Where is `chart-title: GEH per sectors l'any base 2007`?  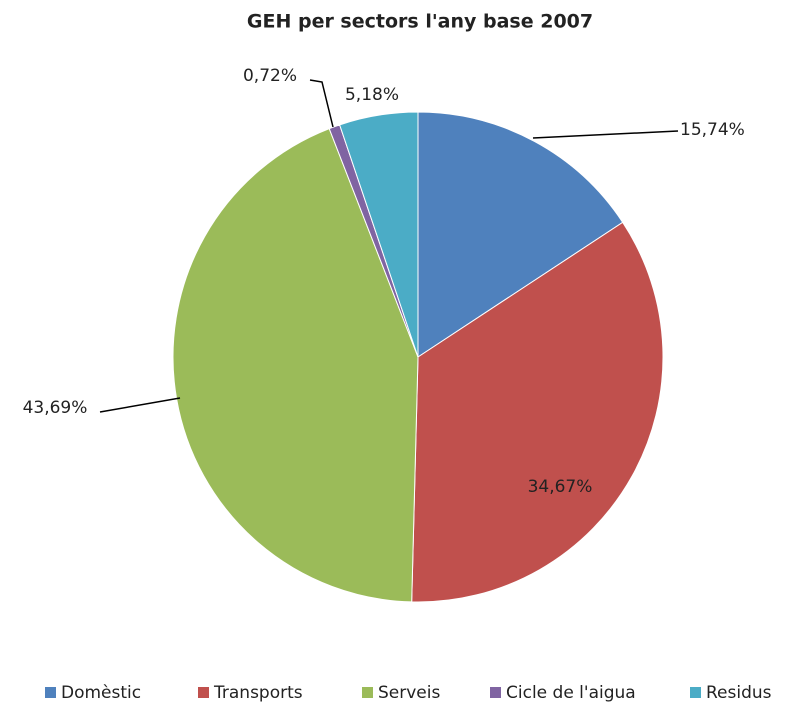
chart-title: GEH per sectors l'any base 2007 is located at coordinates (420, 22).